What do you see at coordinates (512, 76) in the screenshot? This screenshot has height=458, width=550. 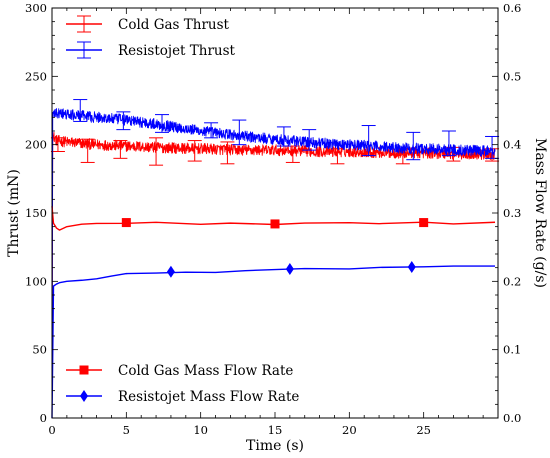 I see `y-right-tick-label: 0.5` at bounding box center [512, 76].